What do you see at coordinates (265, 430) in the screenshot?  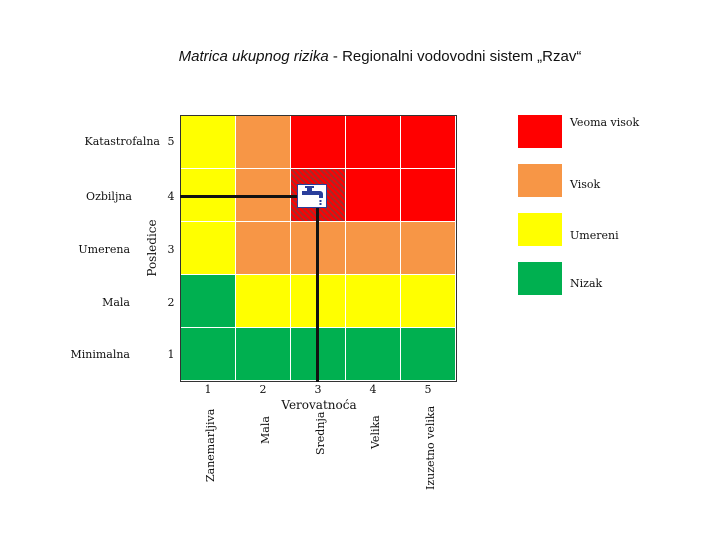 I see `probability-label: Mala` at bounding box center [265, 430].